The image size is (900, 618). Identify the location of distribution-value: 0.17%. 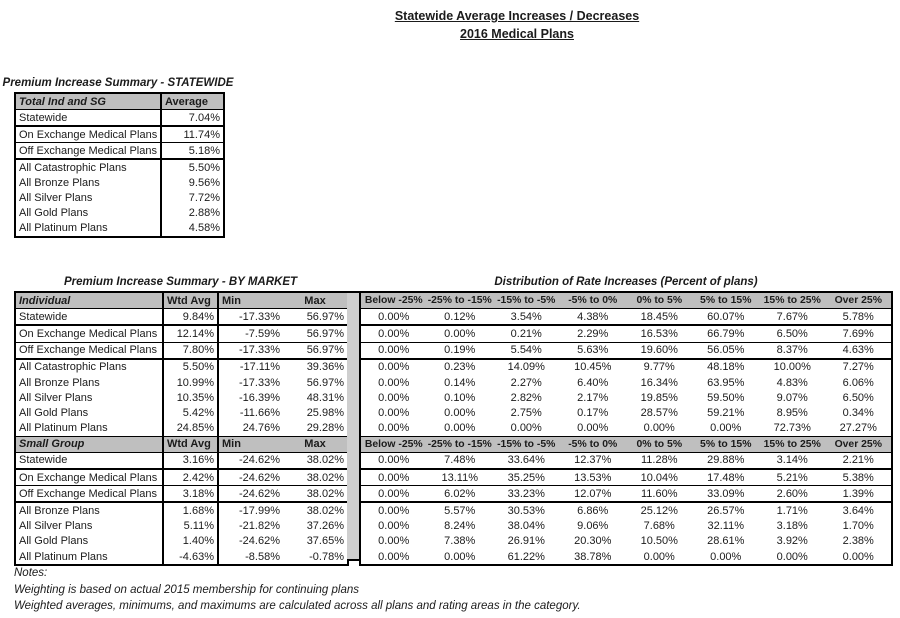
(593, 412).